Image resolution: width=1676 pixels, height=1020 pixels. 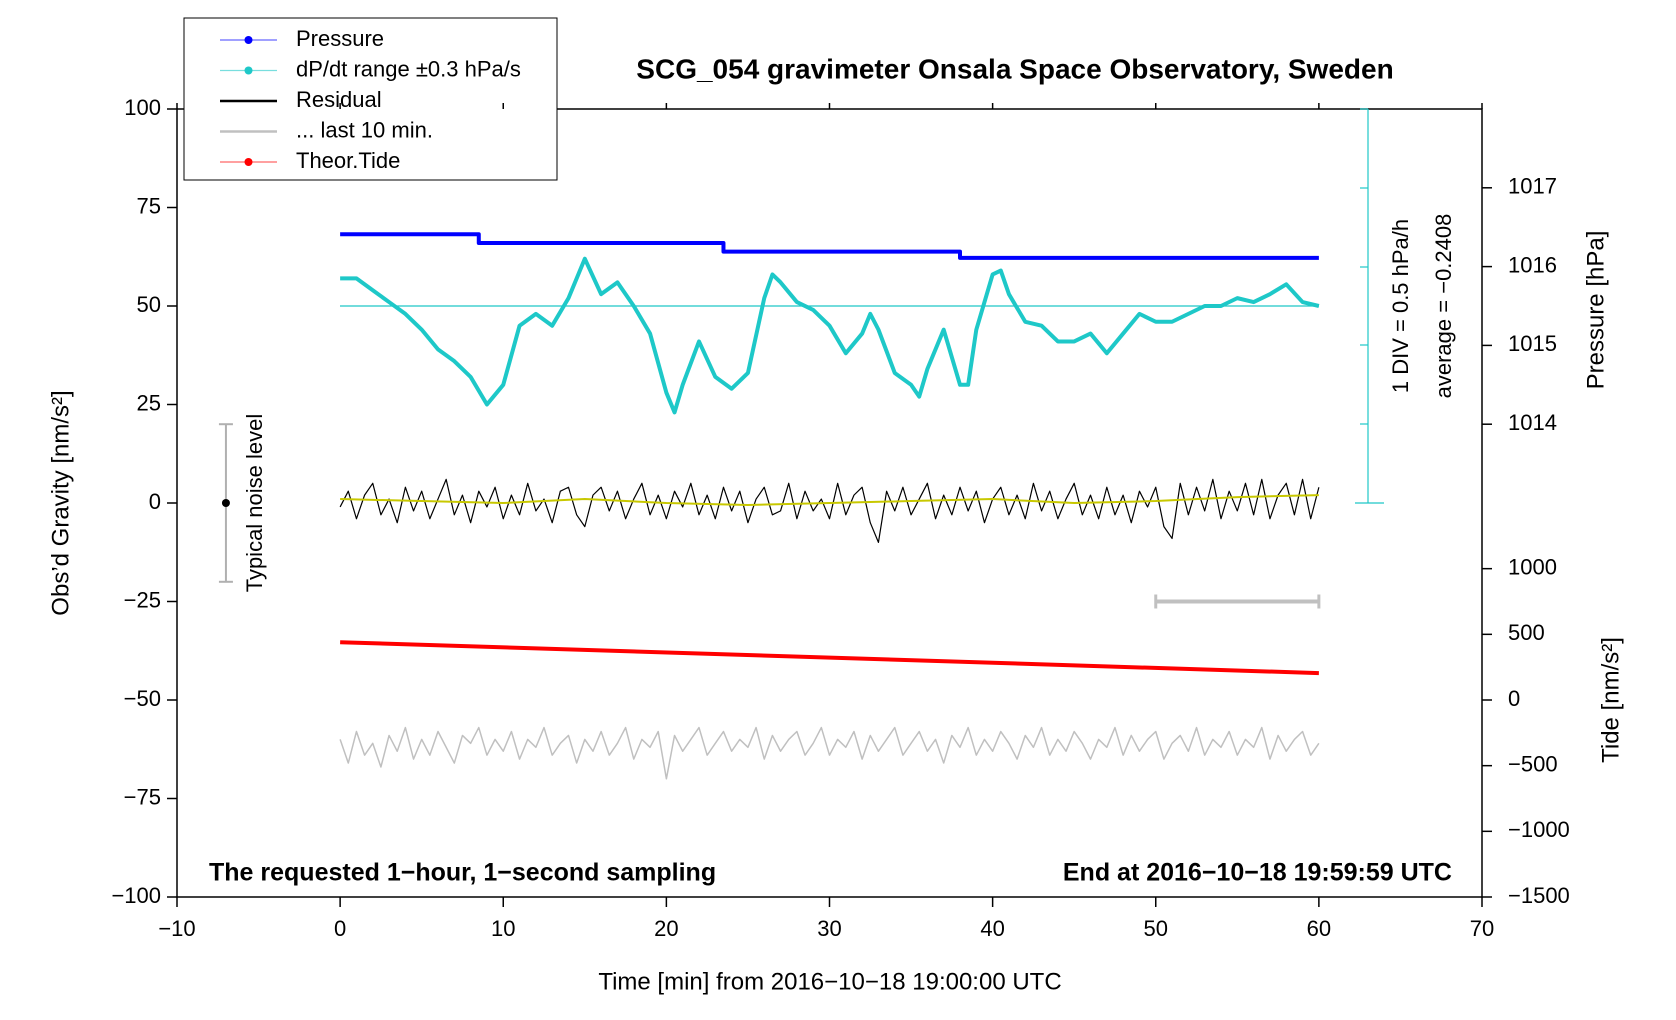 I want to click on tide-axis-label: Tide [nm/s²], so click(x=1610, y=700).